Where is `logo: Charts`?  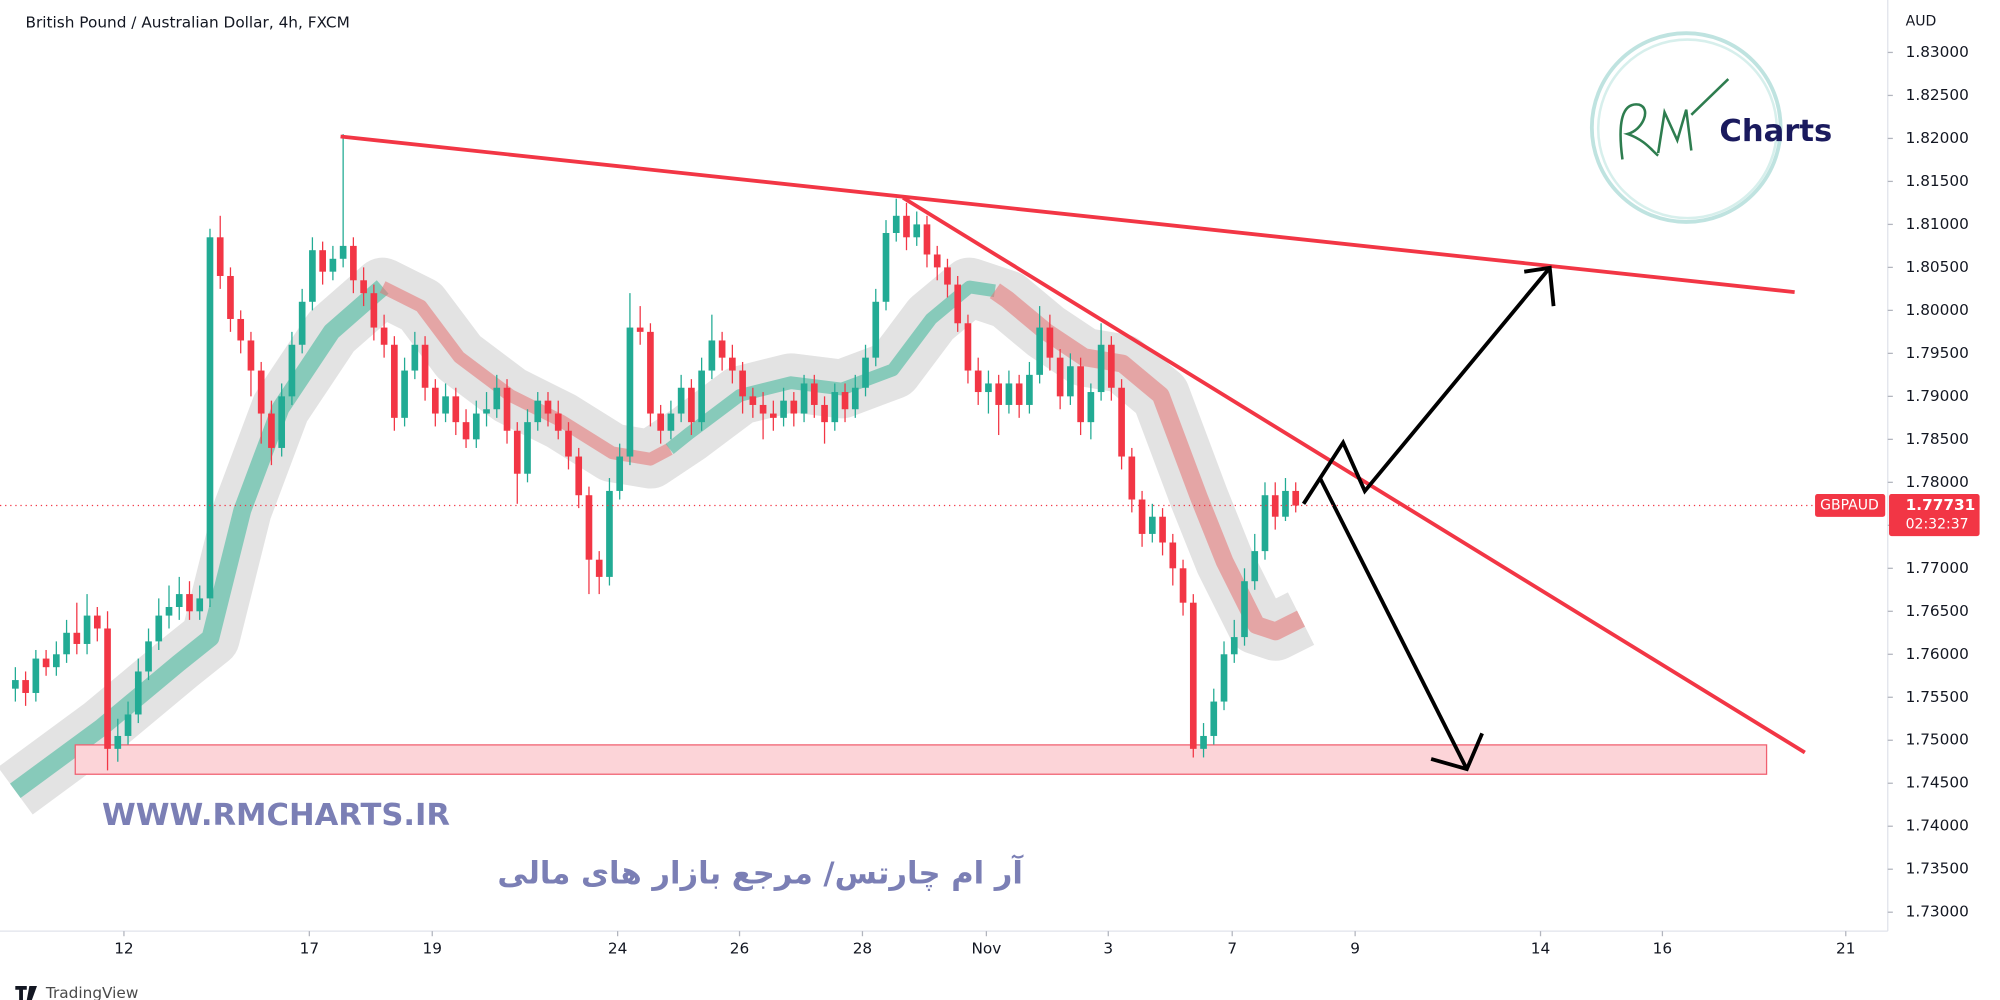
logo: Charts is located at coordinates (1710, 127).